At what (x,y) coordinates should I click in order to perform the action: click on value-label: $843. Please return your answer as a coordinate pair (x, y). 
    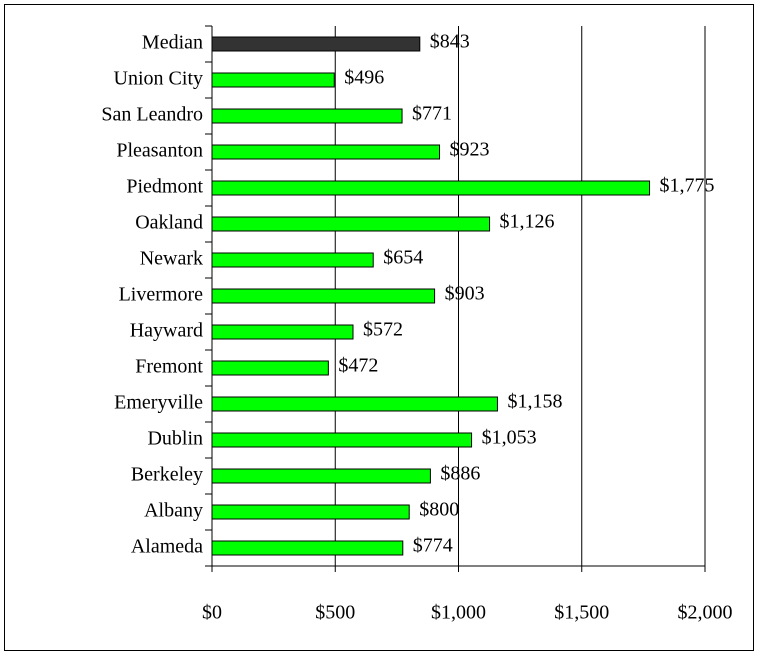
    Looking at the image, I should click on (450, 42).